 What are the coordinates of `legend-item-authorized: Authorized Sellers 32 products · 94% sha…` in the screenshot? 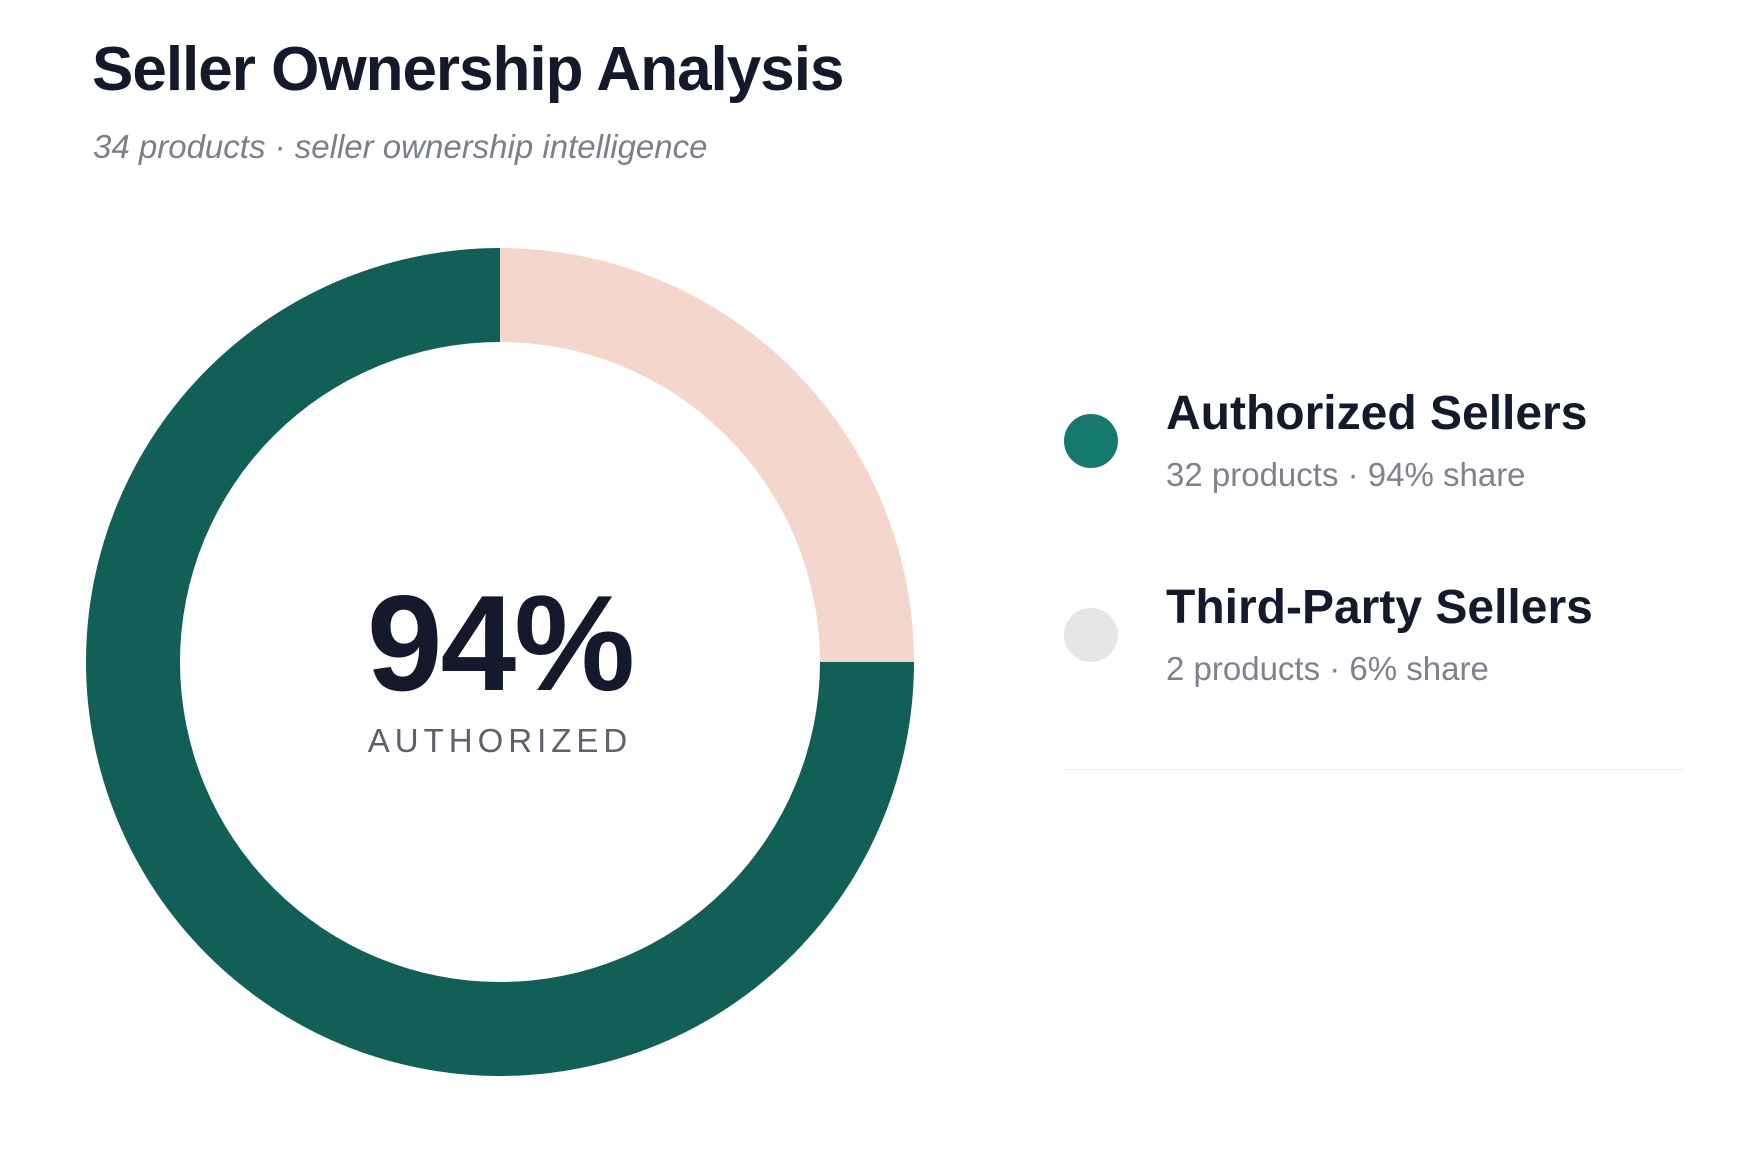 It's located at (1384, 436).